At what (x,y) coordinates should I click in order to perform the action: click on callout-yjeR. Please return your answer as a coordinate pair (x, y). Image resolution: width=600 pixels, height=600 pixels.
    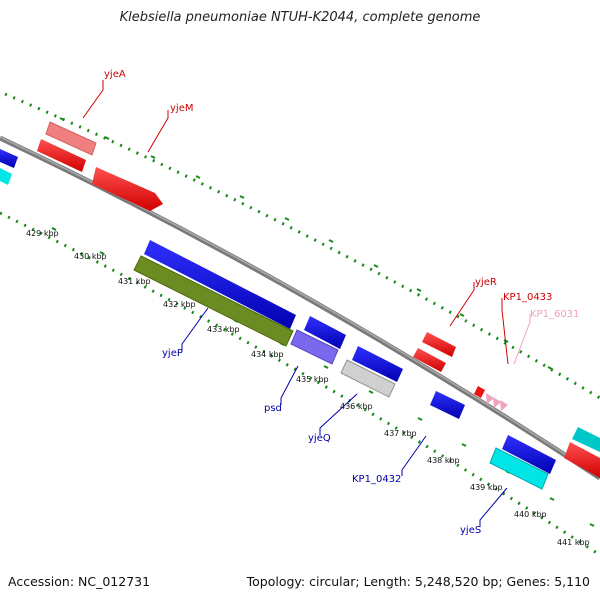
    Looking at the image, I should click on (462, 304).